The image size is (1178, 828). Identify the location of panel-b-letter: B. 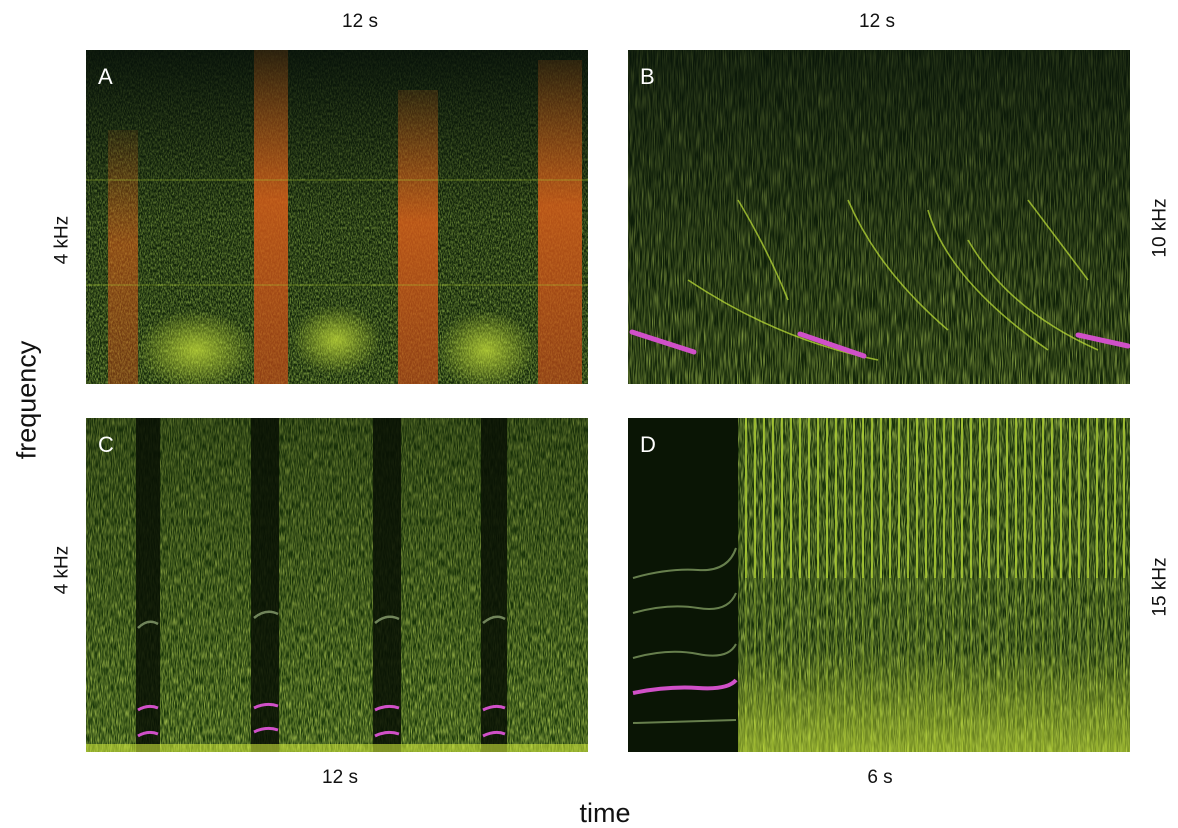
(647, 76).